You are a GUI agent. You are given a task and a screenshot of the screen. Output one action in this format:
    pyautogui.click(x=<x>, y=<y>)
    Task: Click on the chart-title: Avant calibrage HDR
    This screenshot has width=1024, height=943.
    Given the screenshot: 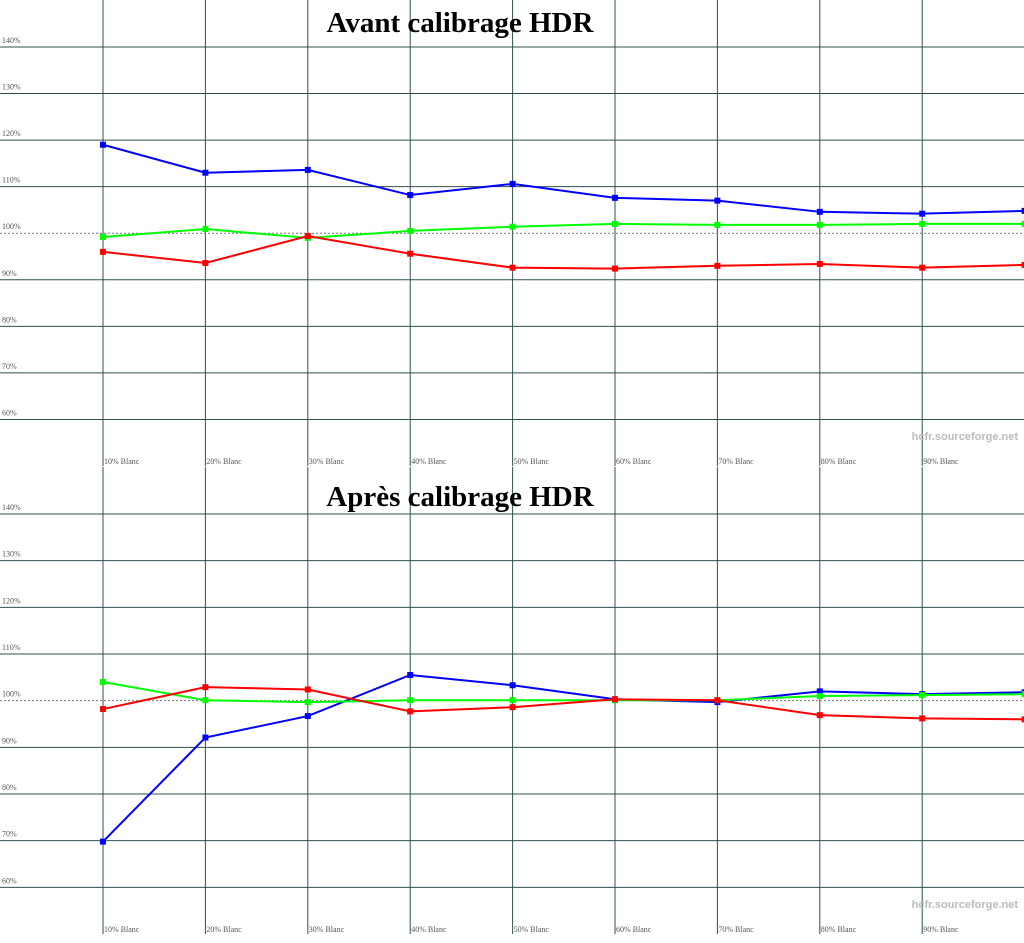 What is the action you would take?
    pyautogui.click(x=461, y=23)
    